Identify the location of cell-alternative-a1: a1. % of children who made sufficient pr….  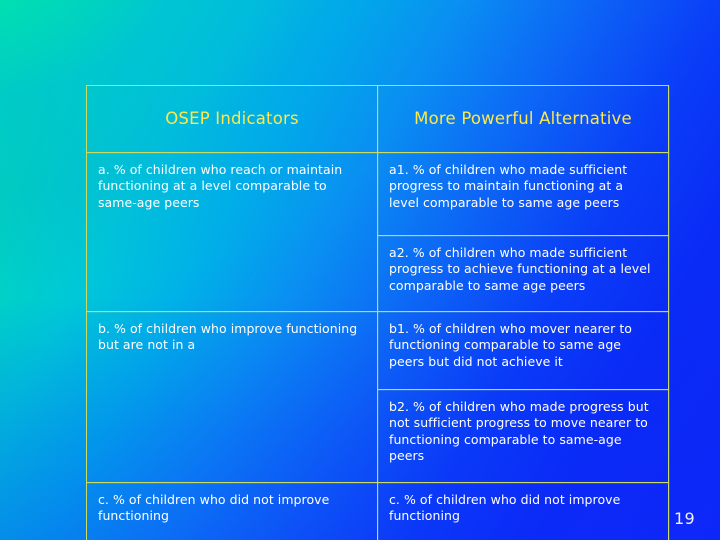
(523, 194).